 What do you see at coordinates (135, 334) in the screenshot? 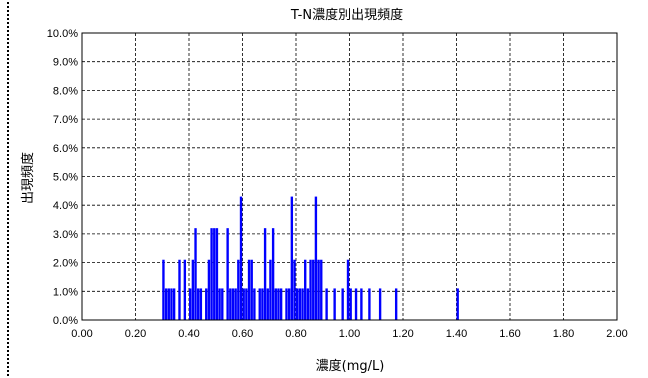
I see `x-tick-label: 0.20` at bounding box center [135, 334].